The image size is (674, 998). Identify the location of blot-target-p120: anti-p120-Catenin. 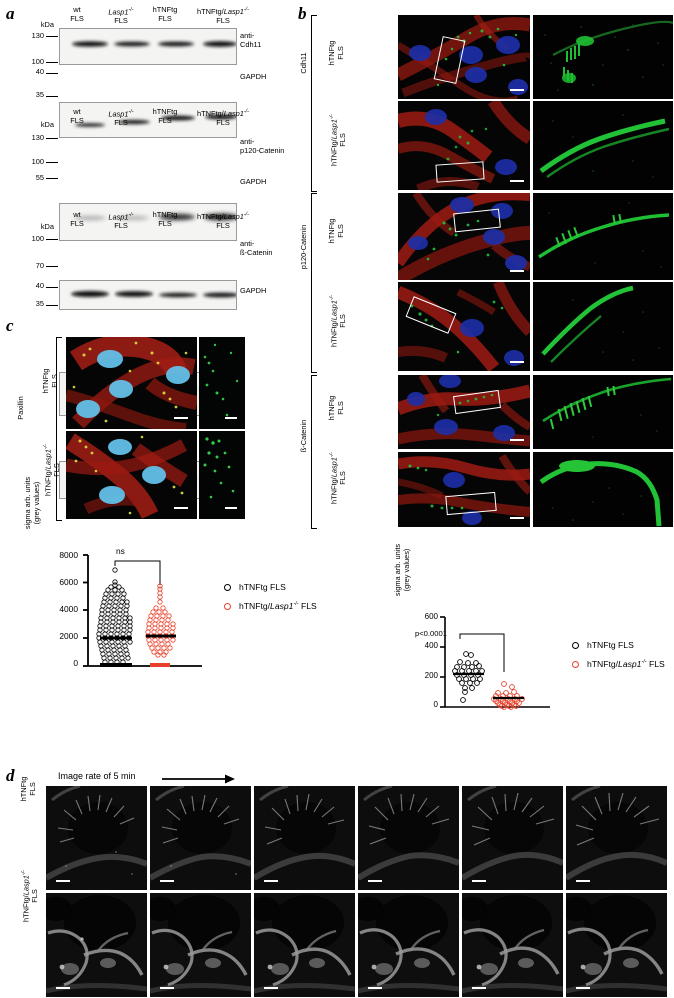
(262, 146).